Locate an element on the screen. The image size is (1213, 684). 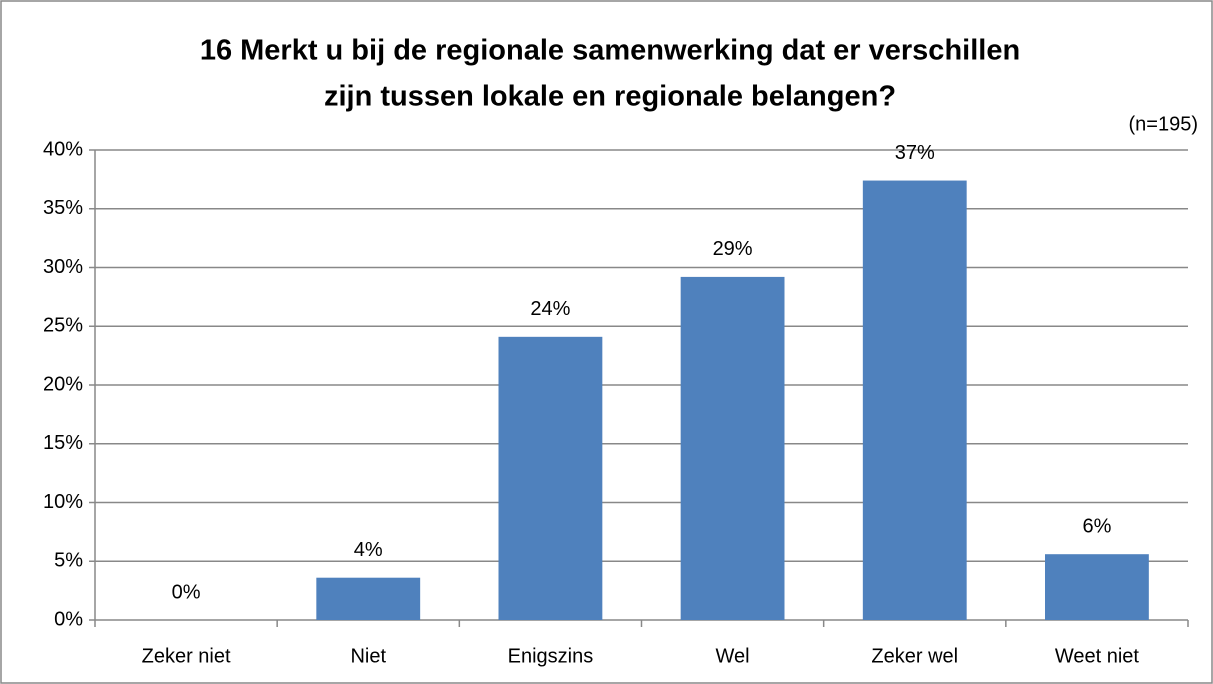
y-tick-label: 25% is located at coordinates (63, 326).